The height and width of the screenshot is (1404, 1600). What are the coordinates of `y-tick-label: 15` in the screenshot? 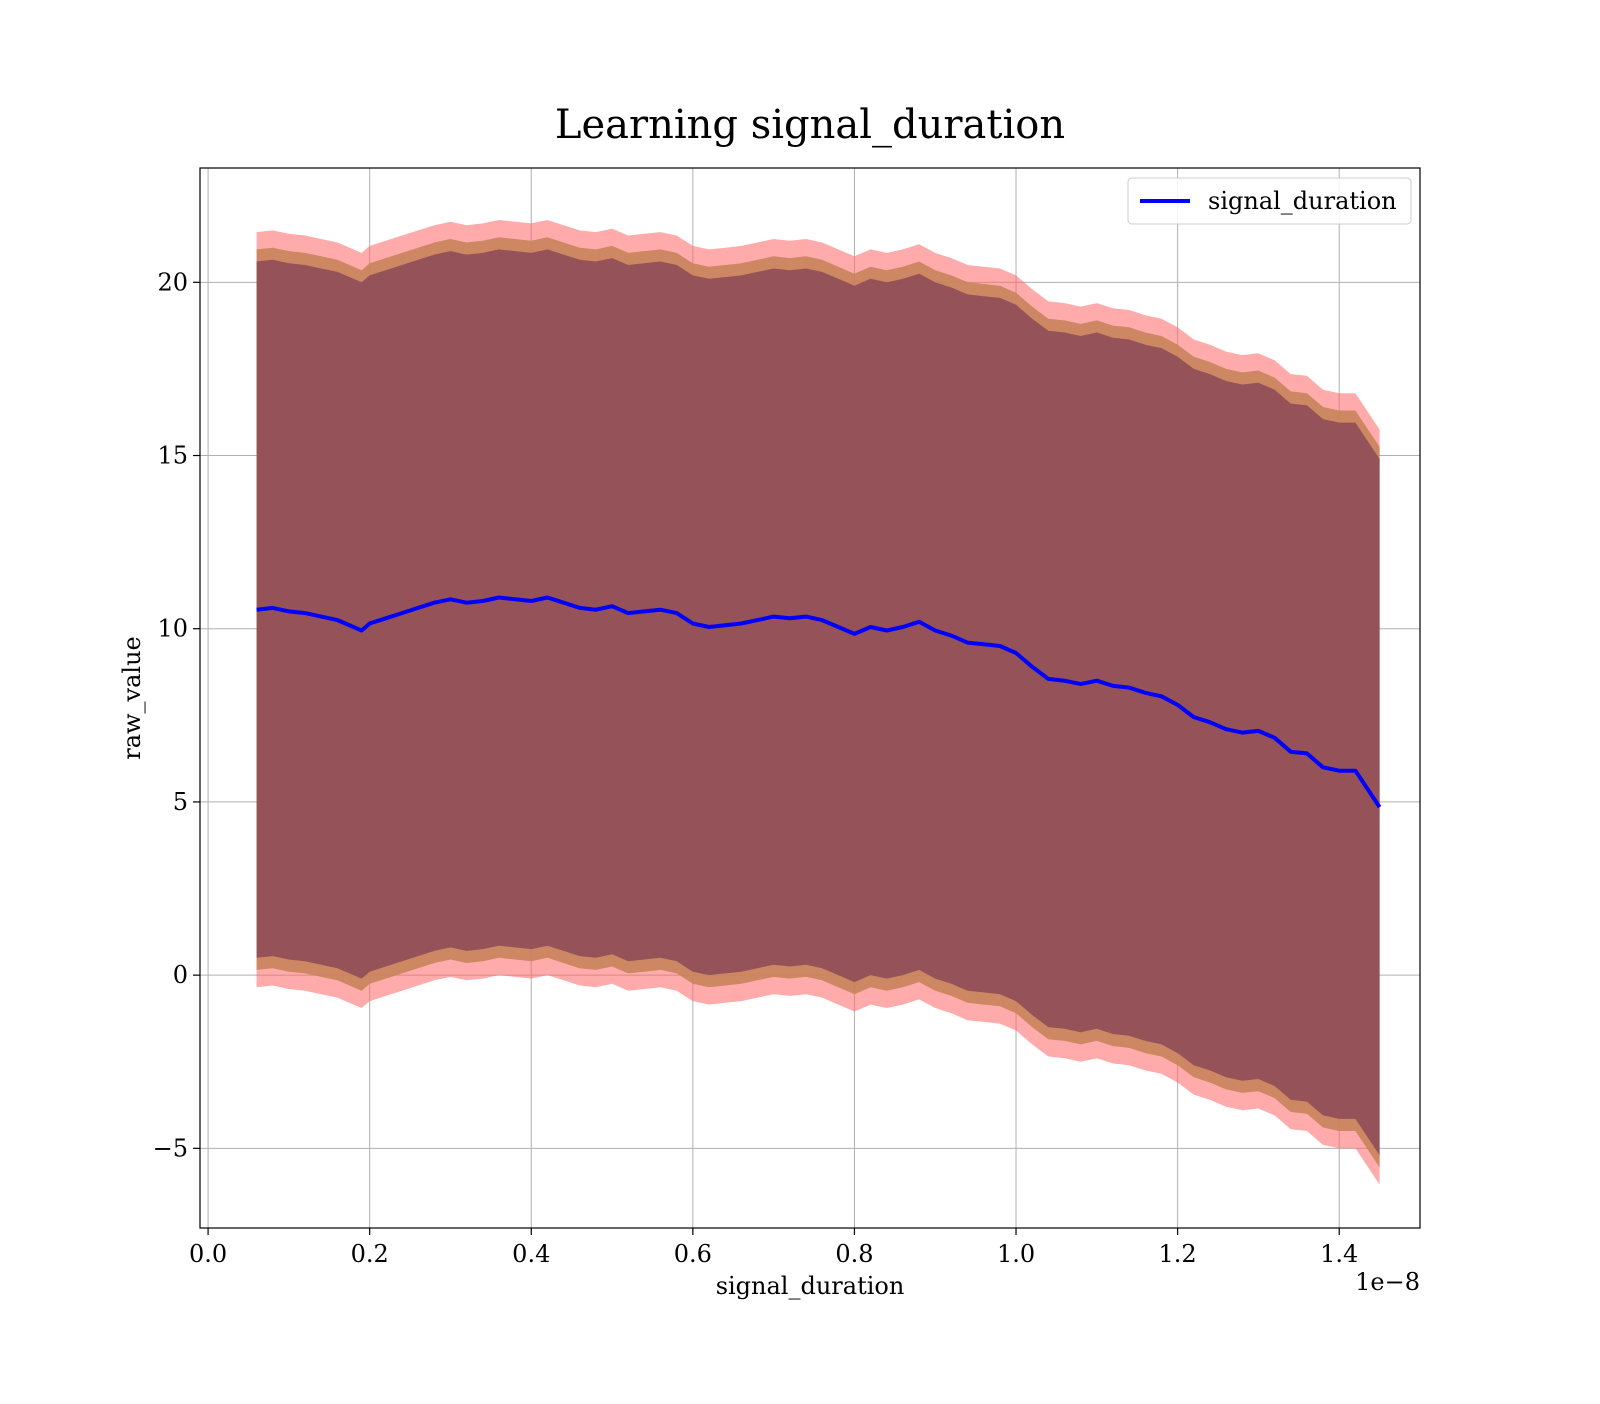 It's located at (172, 456).